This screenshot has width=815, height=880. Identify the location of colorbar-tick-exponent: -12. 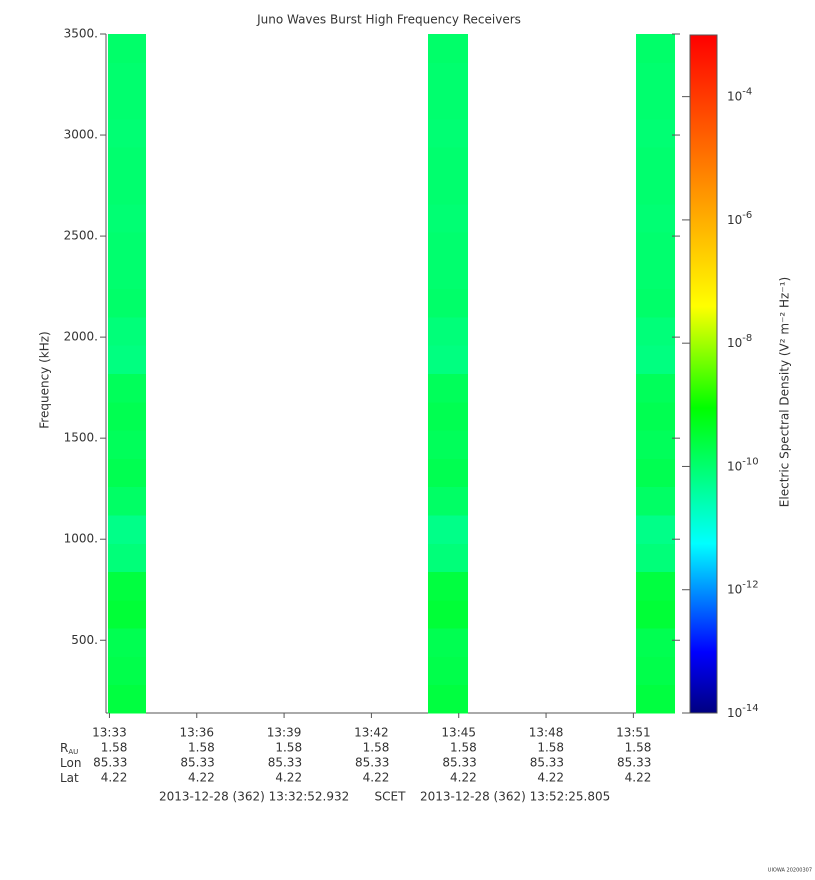
(750, 585).